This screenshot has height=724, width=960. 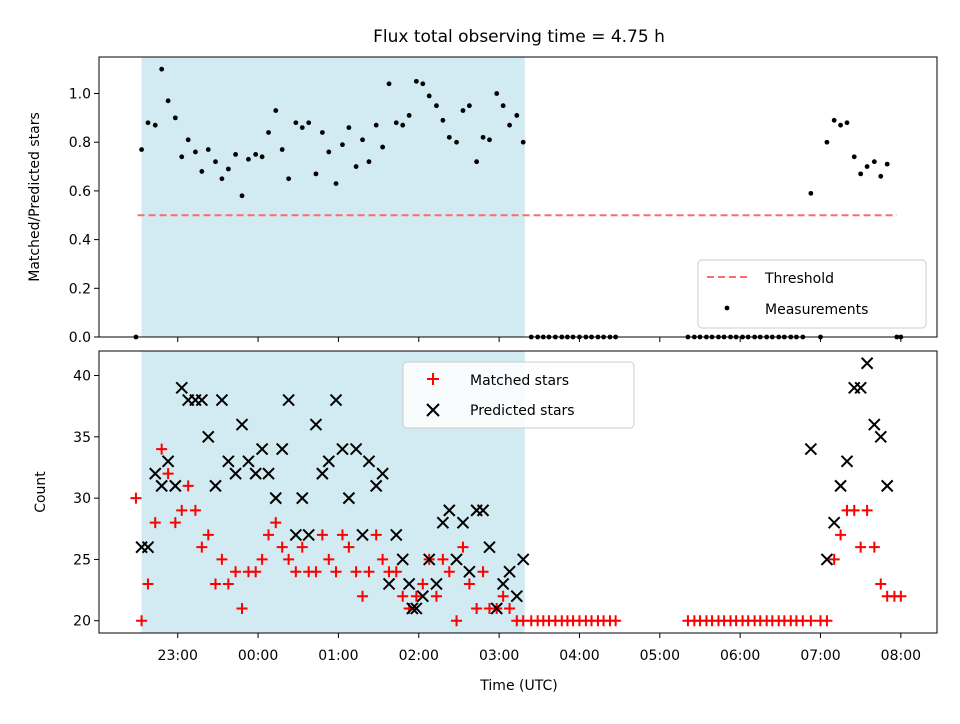 What do you see at coordinates (740, 656) in the screenshot?
I see `x-tick-label: 06:00` at bounding box center [740, 656].